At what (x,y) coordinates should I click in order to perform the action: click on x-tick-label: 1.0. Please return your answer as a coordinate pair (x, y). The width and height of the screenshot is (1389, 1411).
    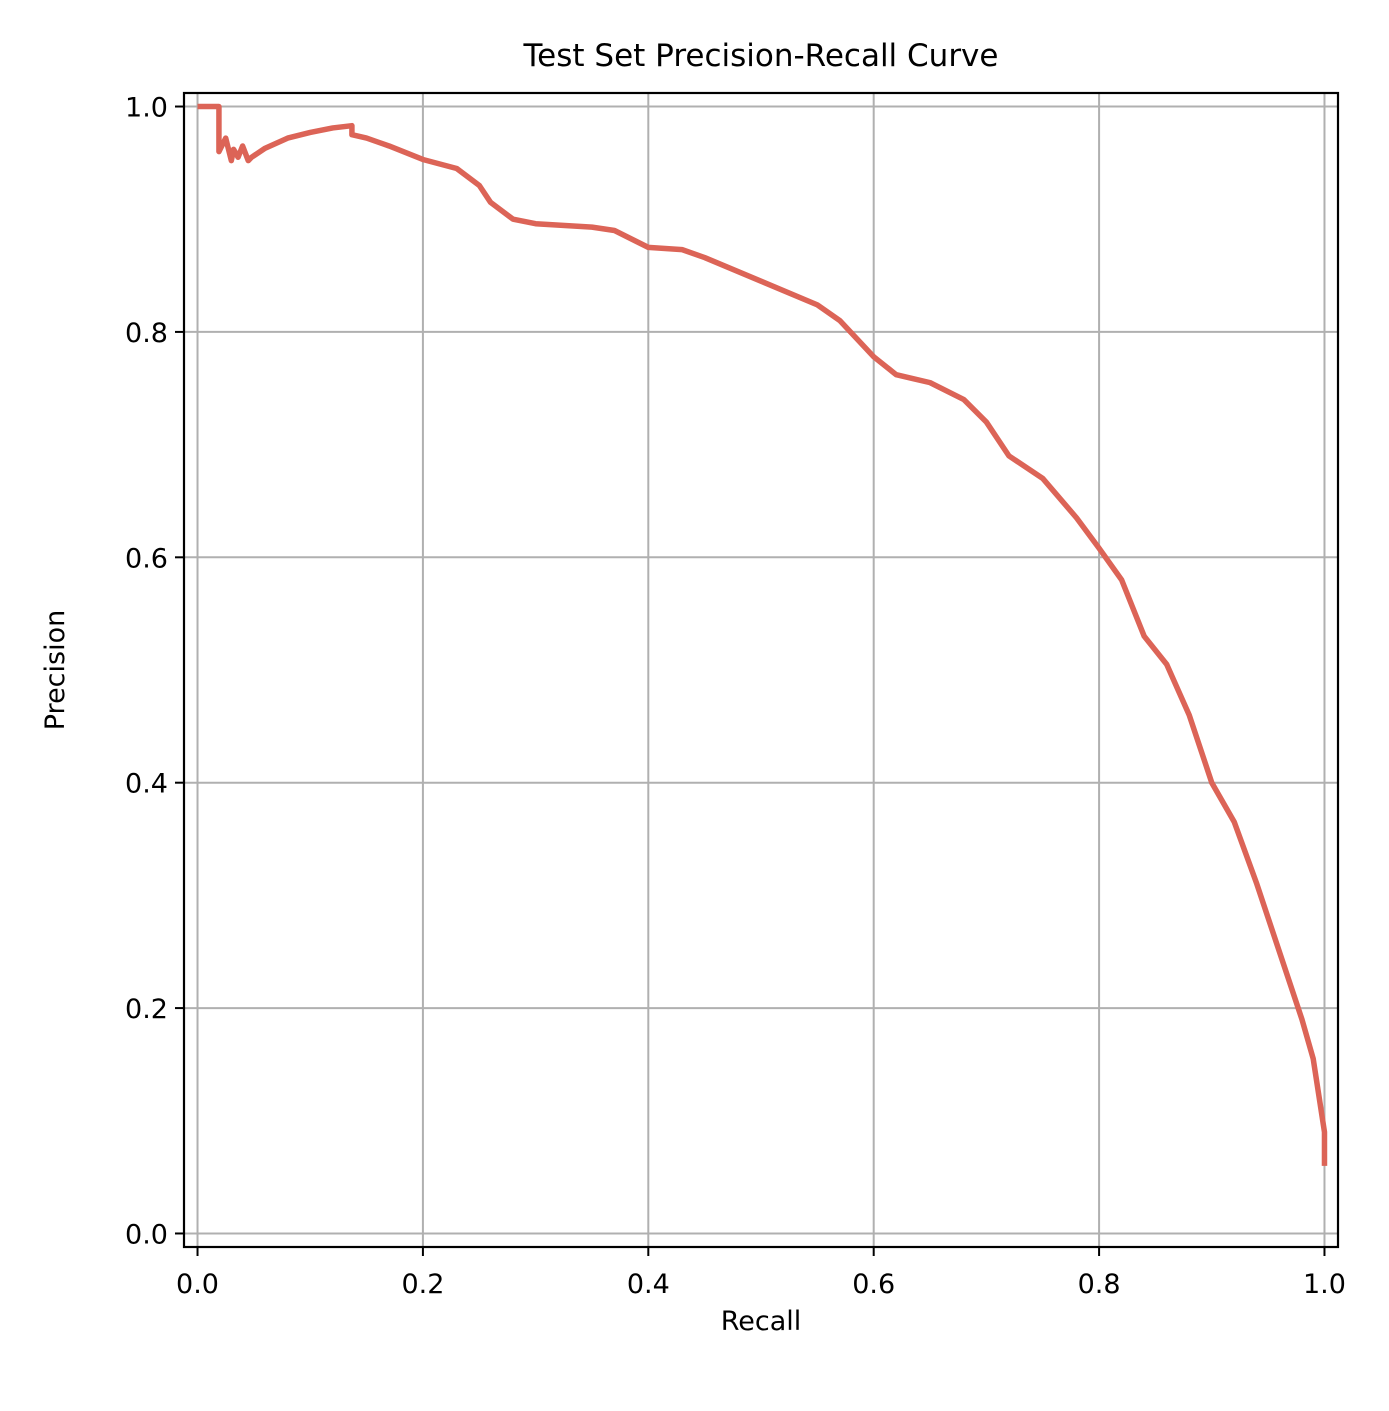
    Looking at the image, I should click on (1324, 1284).